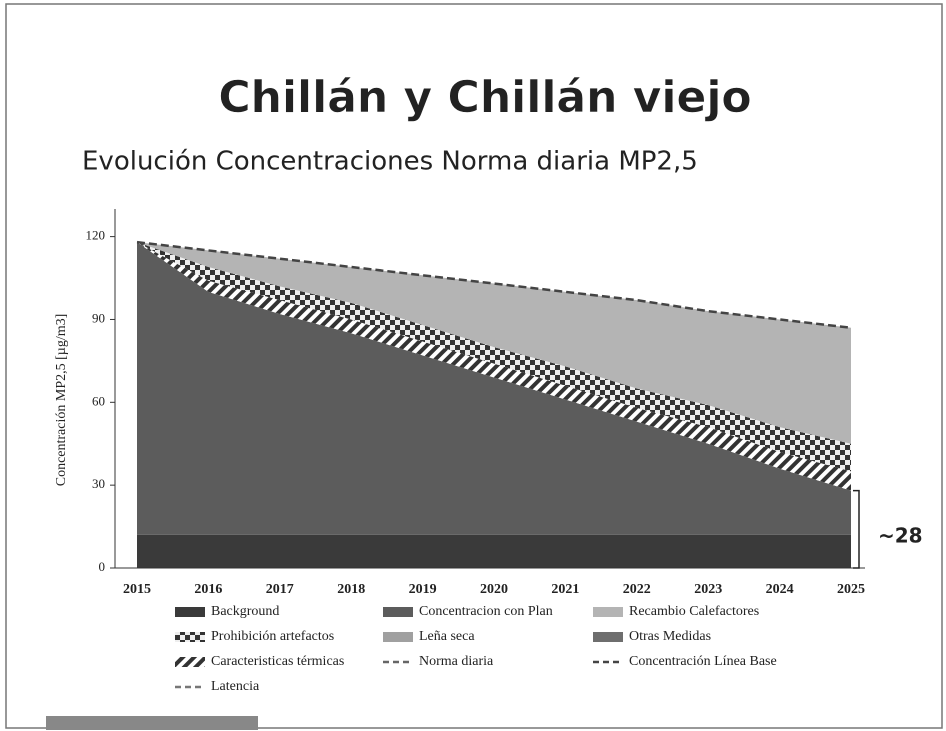 This screenshot has width=946, height=731. What do you see at coordinates (856, 529) in the screenshot?
I see `annotation-bracket` at bounding box center [856, 529].